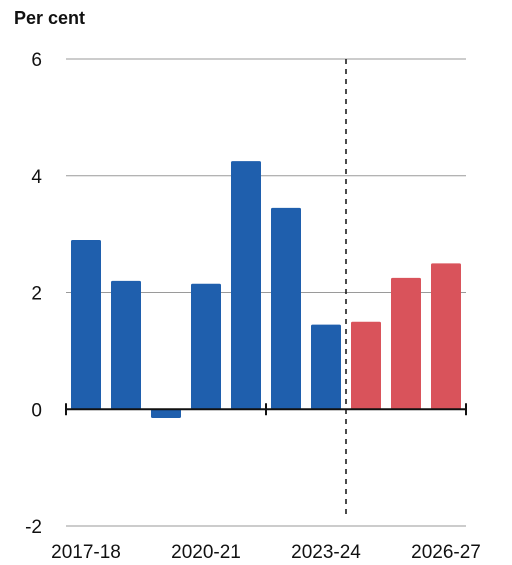 This screenshot has width=512, height=565. Describe the element at coordinates (36, 60) in the screenshot. I see `y-tick-label: 6` at that location.